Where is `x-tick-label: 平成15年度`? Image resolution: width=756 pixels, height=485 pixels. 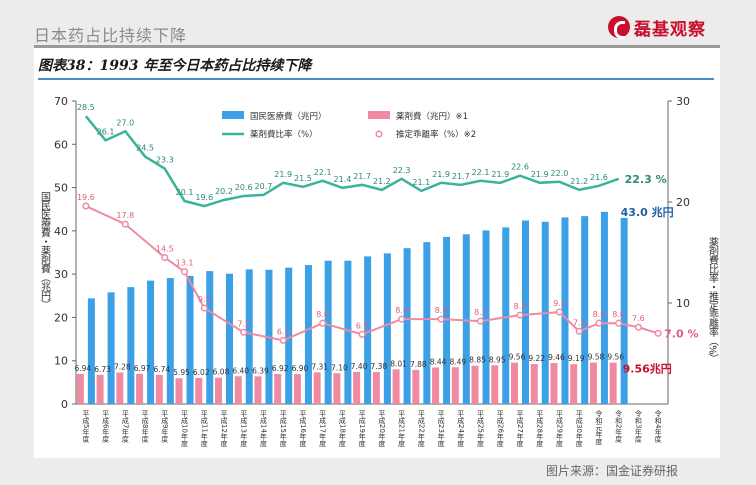 x-tick-label: 平成15年度 is located at coordinates (283, 429).